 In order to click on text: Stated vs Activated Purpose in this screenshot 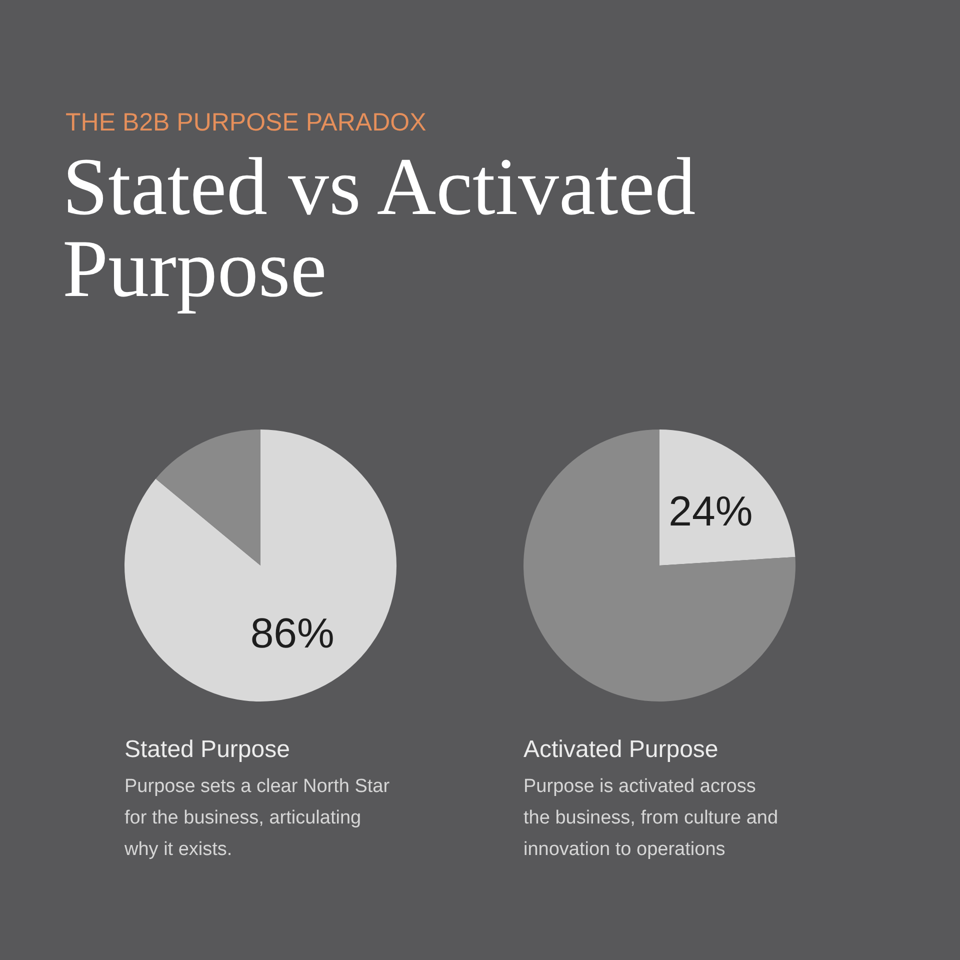, I will do `click(379, 227)`.